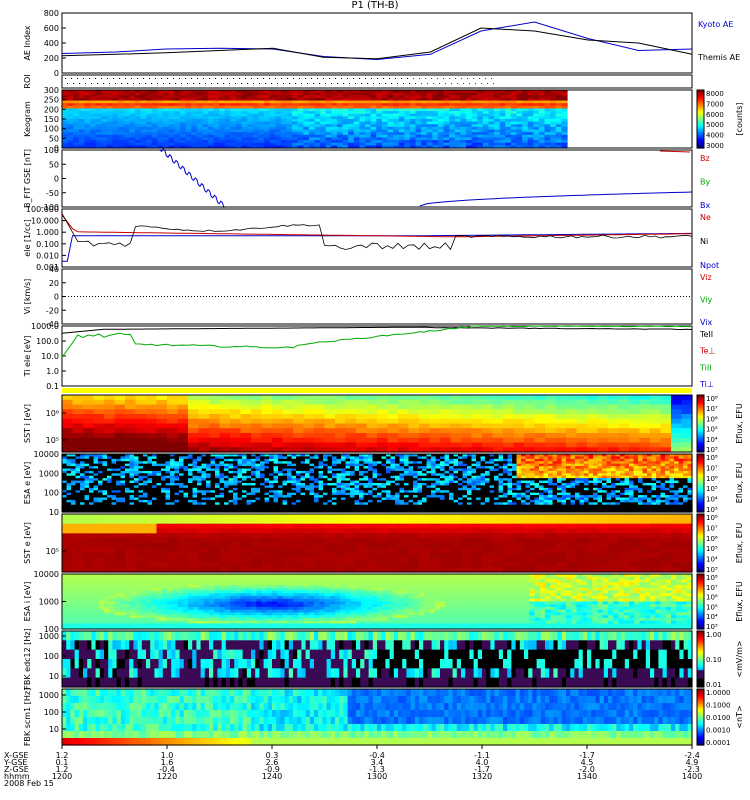 This screenshot has height=800, width=750. Describe the element at coordinates (46, 574) in the screenshot. I see `esa-i-tick-label: 10000` at that location.